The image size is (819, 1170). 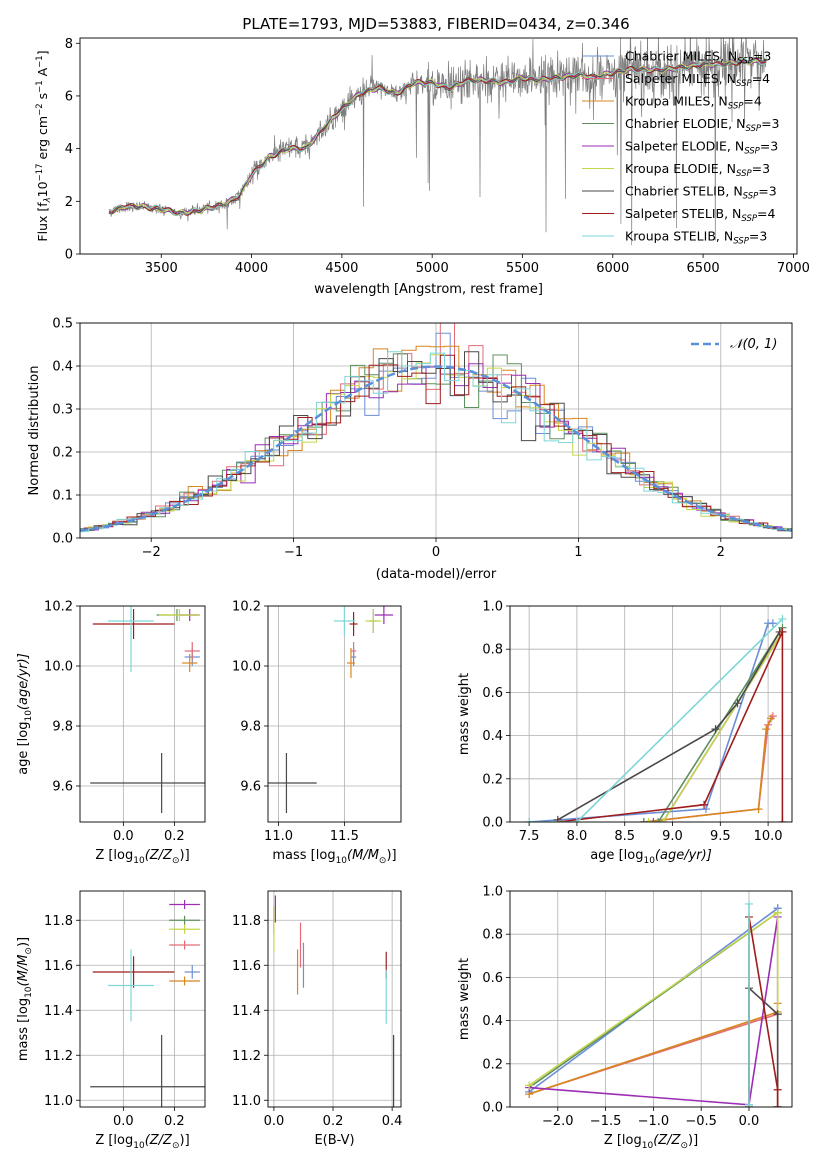 I want to click on legend-entry-chabrier-miles: Chabrier MILES, NSSP=3, so click(x=698, y=58).